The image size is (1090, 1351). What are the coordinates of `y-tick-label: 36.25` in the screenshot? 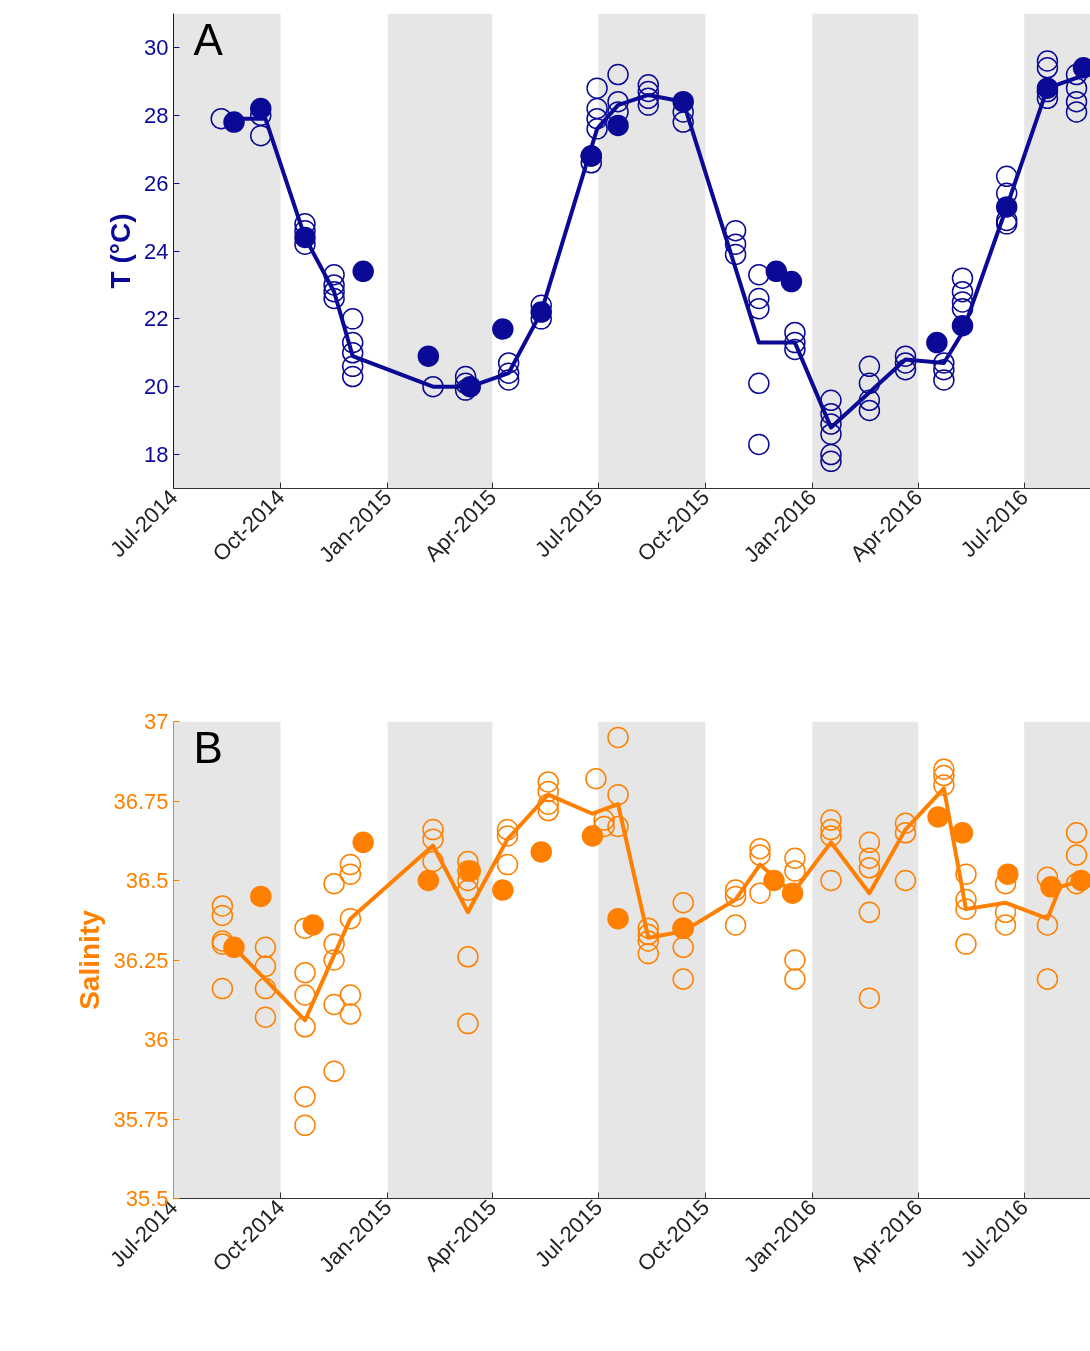 It's located at (141, 960).